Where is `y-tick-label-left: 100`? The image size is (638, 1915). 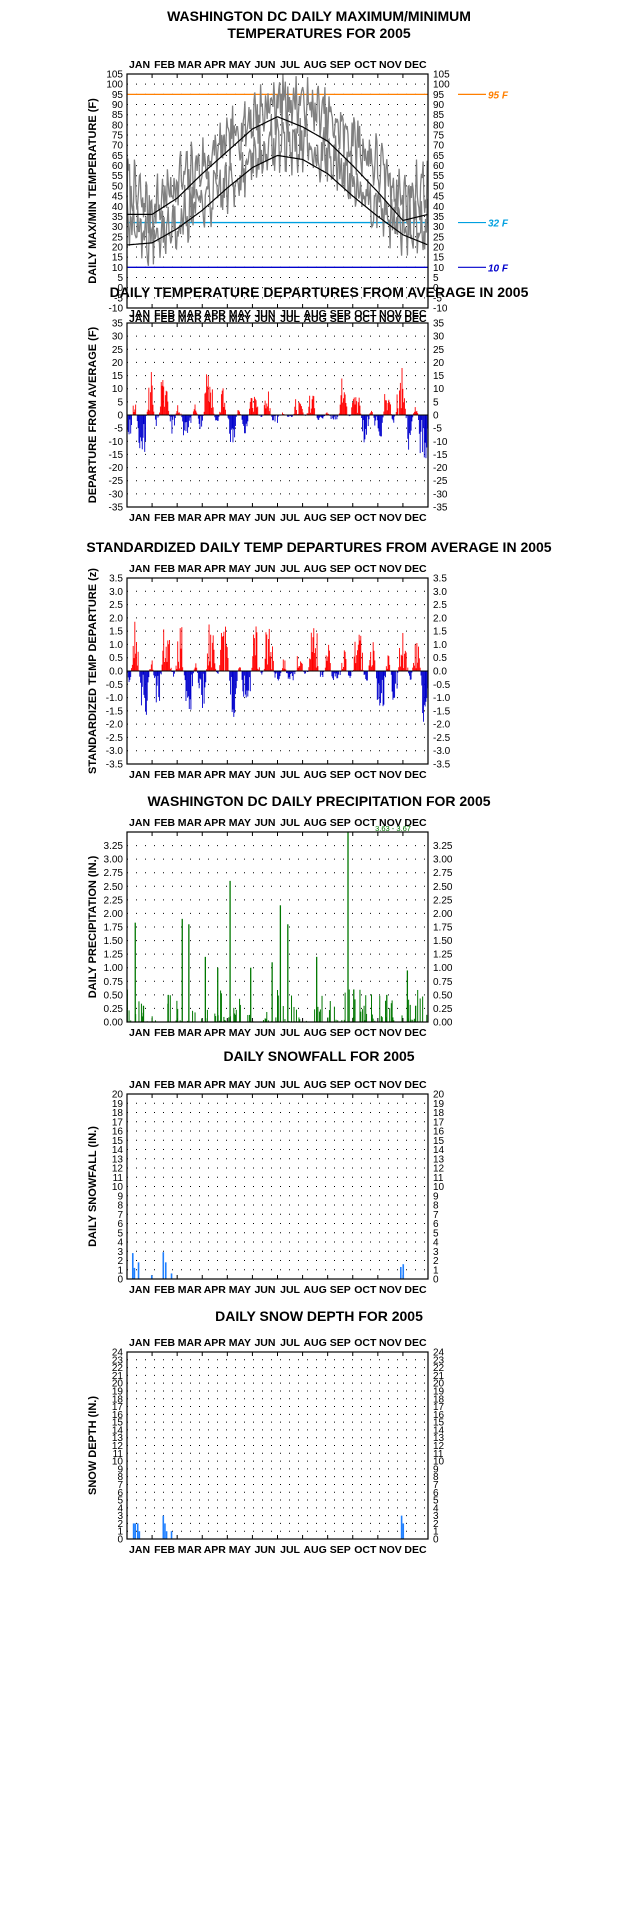
y-tick-label-left: 100 is located at coordinates (114, 85).